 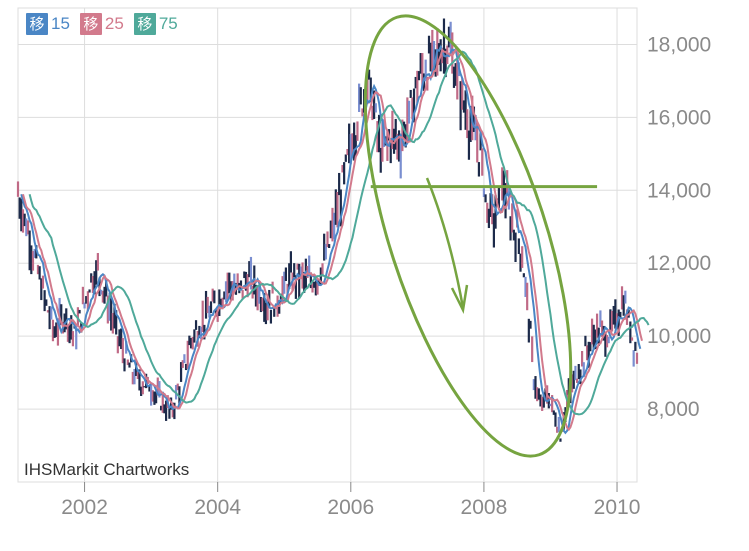 I want to click on y-tick-label-10000: 10,000, so click(x=679, y=336).